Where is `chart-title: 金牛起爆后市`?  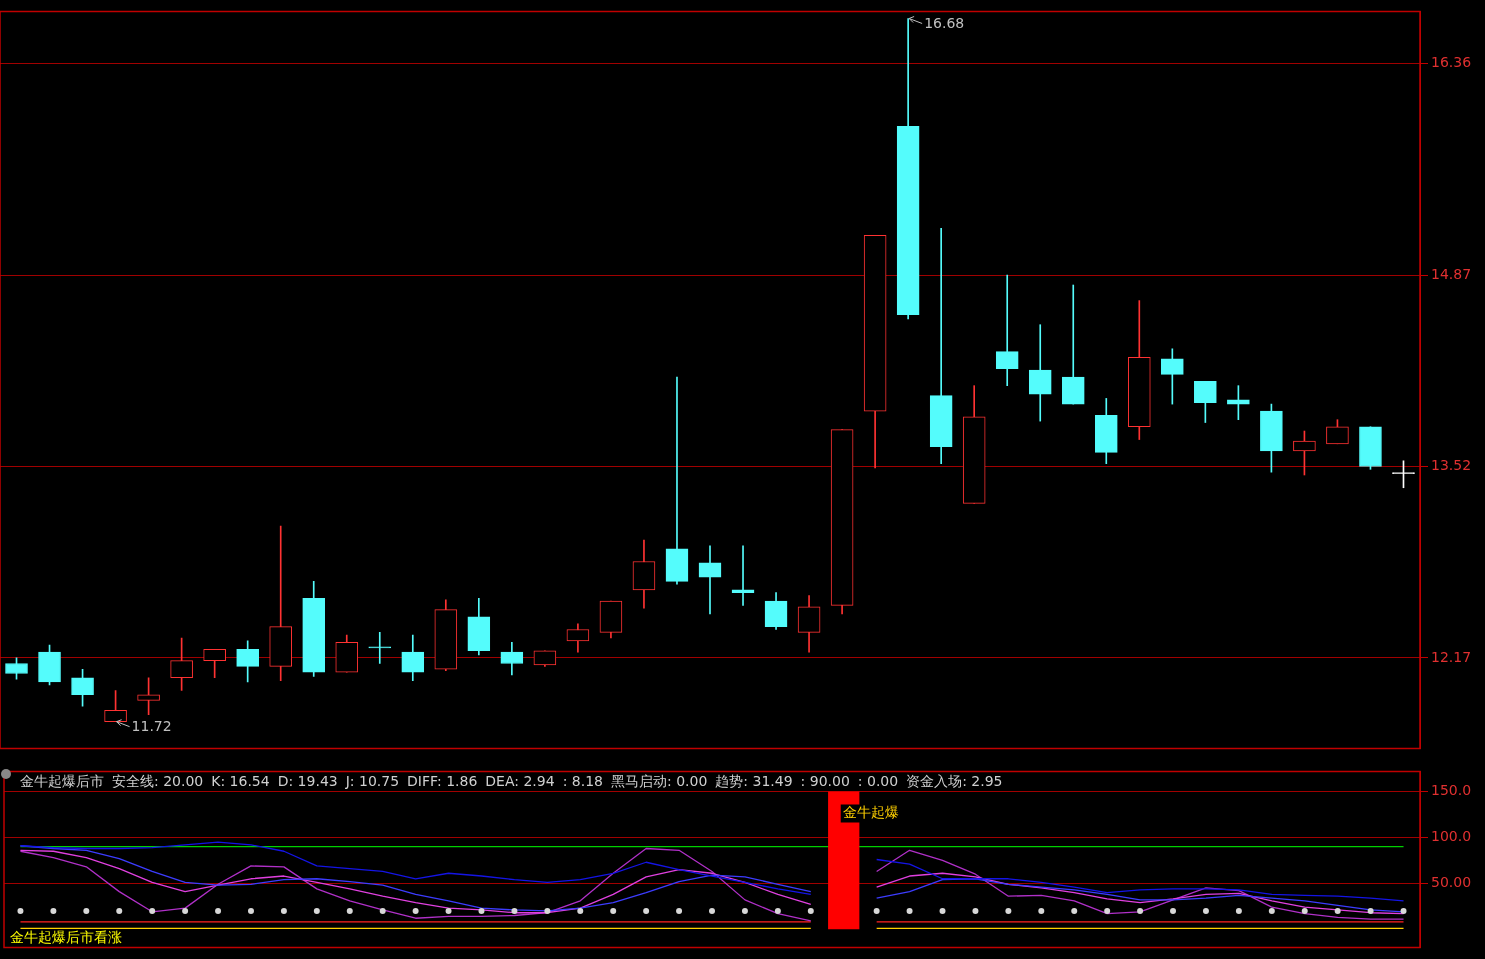
chart-title: 金牛起爆后市 is located at coordinates (62, 781).